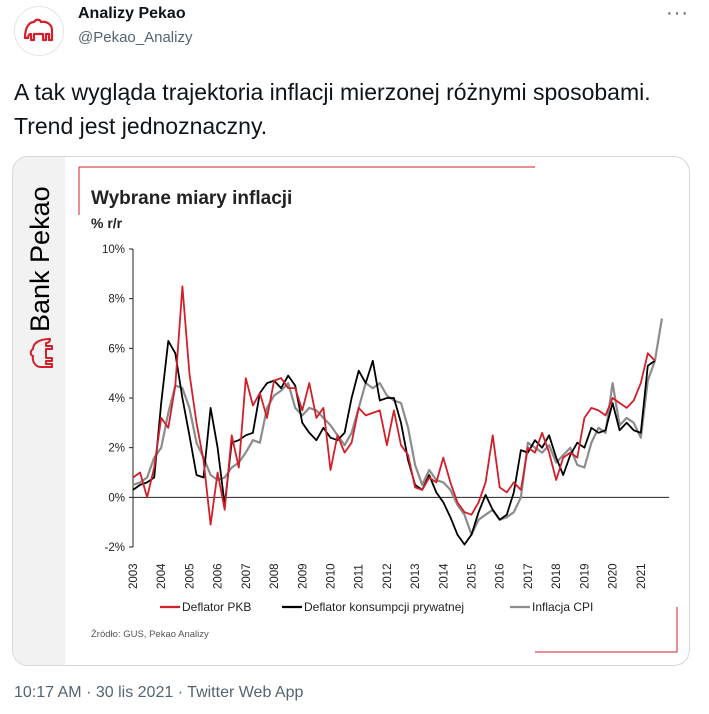  Describe the element at coordinates (135, 37) in the screenshot. I see `author-handle: @Pekao_Analizy` at that location.